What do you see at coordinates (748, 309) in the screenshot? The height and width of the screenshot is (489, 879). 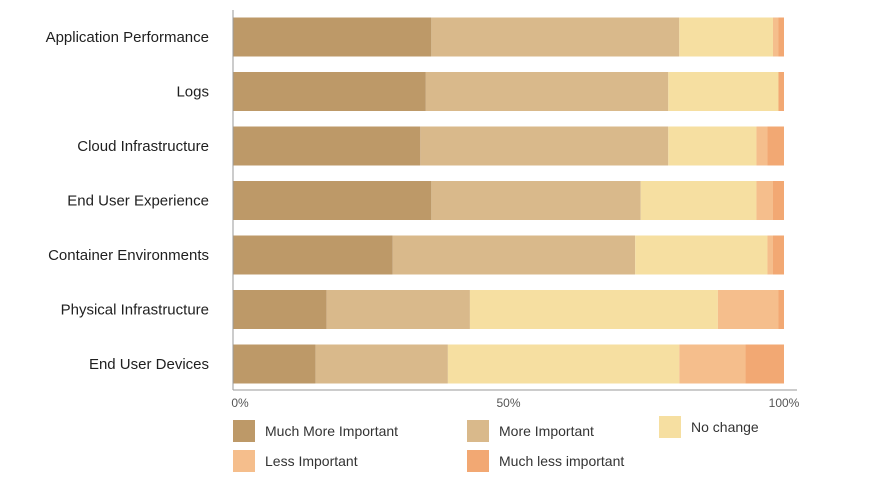 I see `bar-physical-infrastructure-less-important` at bounding box center [748, 309].